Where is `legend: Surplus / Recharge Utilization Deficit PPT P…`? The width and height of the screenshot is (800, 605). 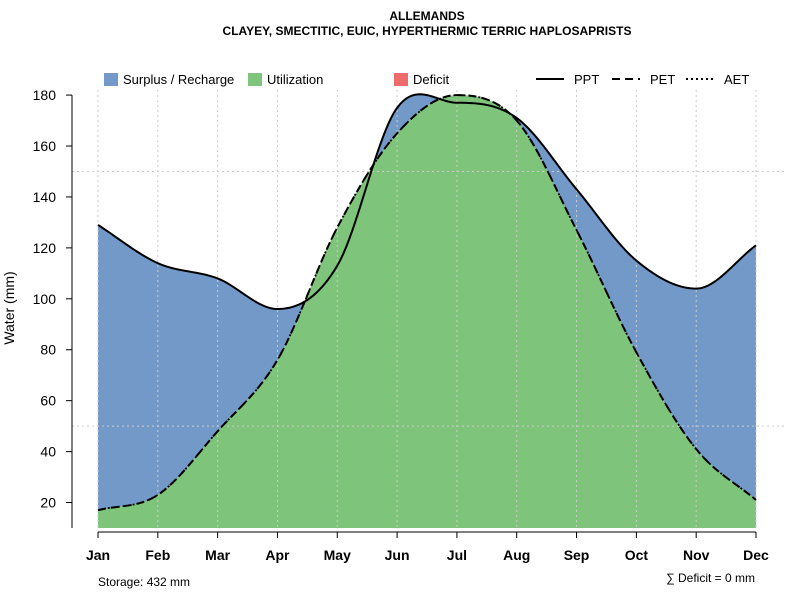
legend: Surplus / Recharge Utilization Deficit PPT P… is located at coordinates (426, 79).